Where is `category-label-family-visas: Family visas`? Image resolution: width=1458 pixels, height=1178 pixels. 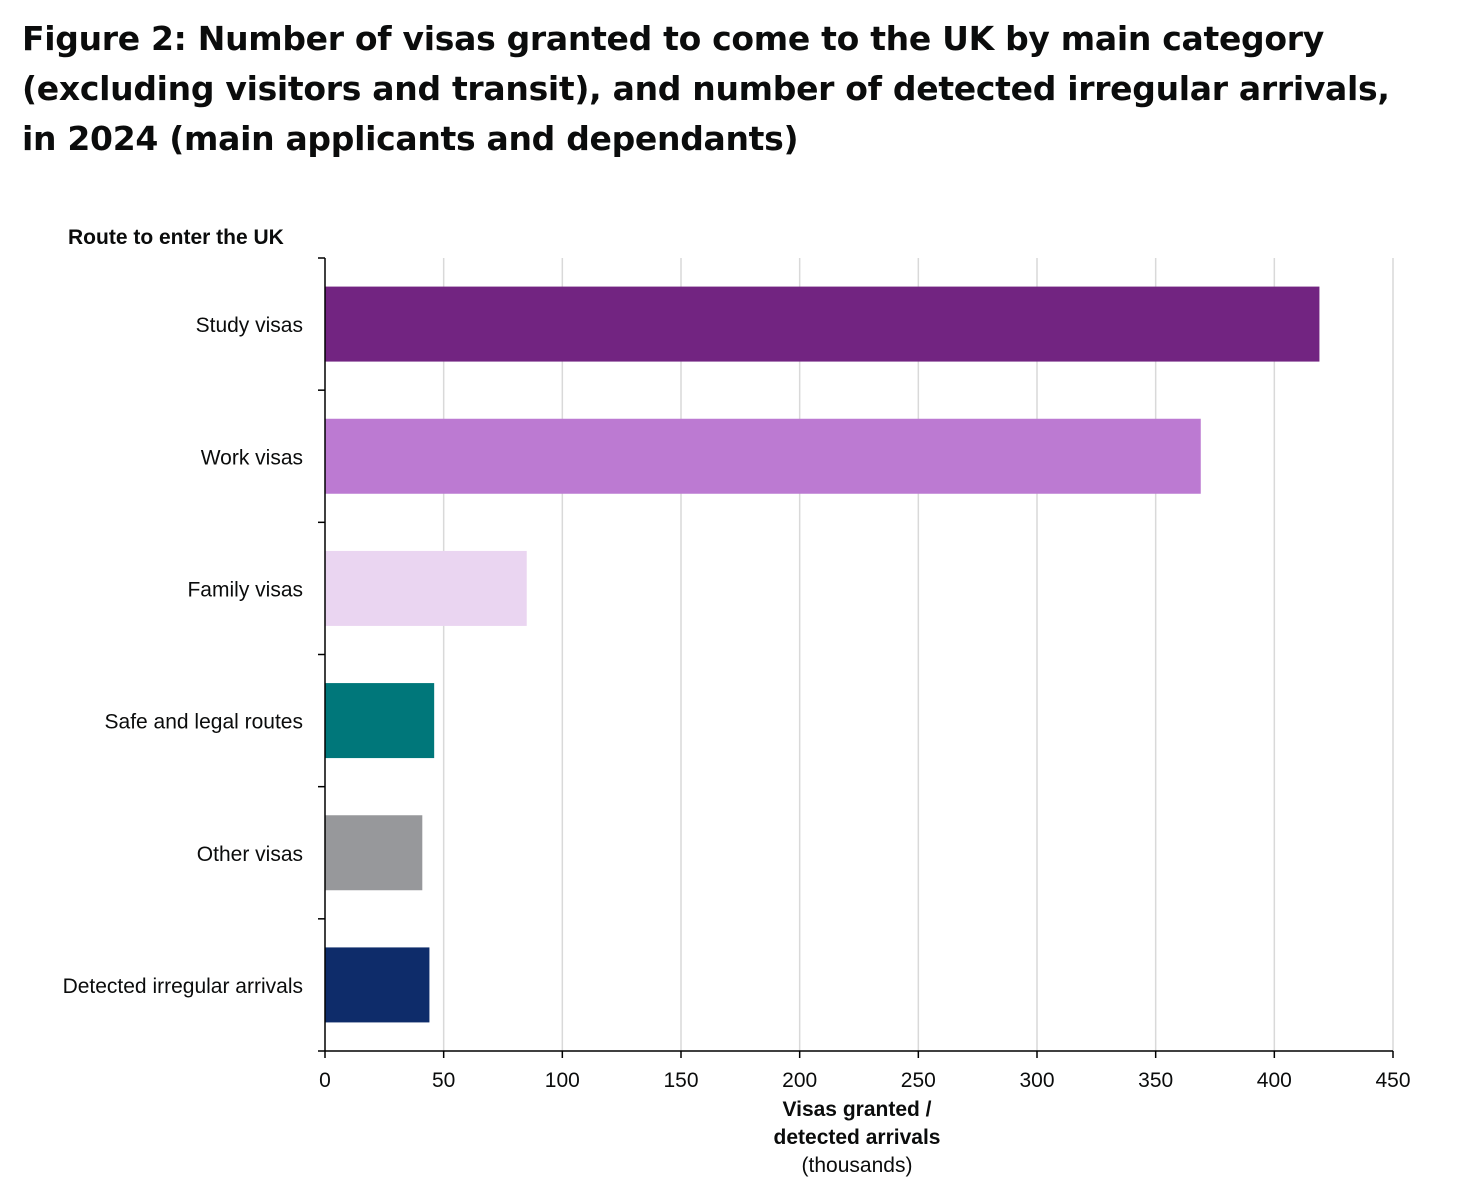
category-label-family-visas: Family visas is located at coordinates (245, 589).